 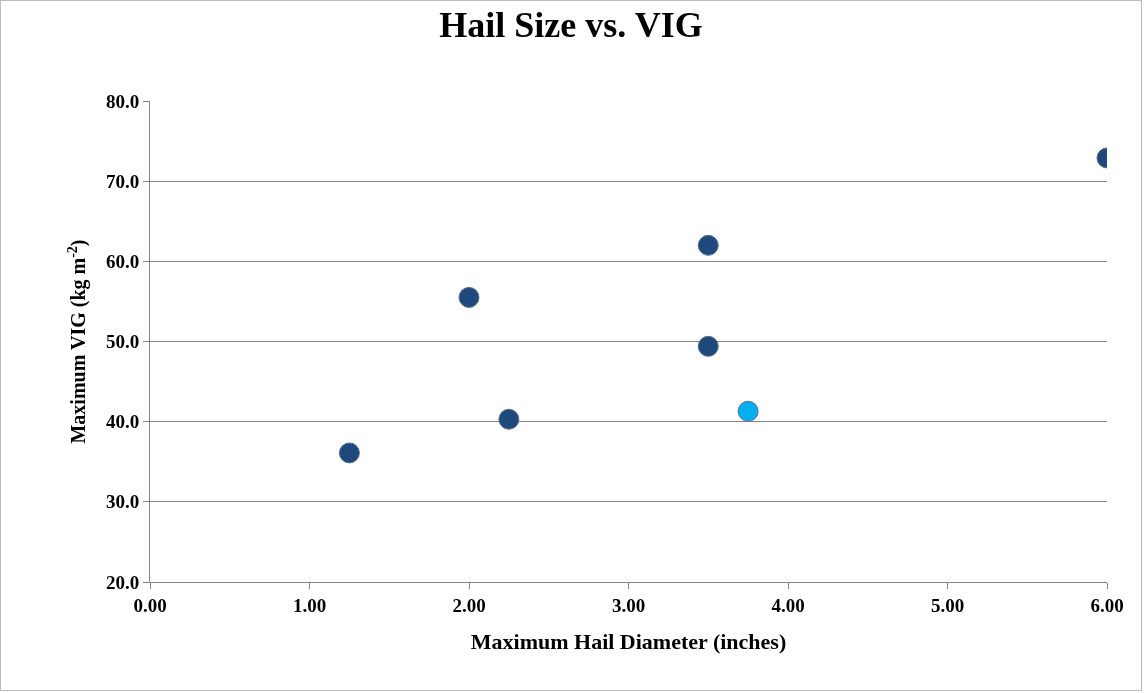 What do you see at coordinates (122, 181) in the screenshot?
I see `y-tick-label: 70.0` at bounding box center [122, 181].